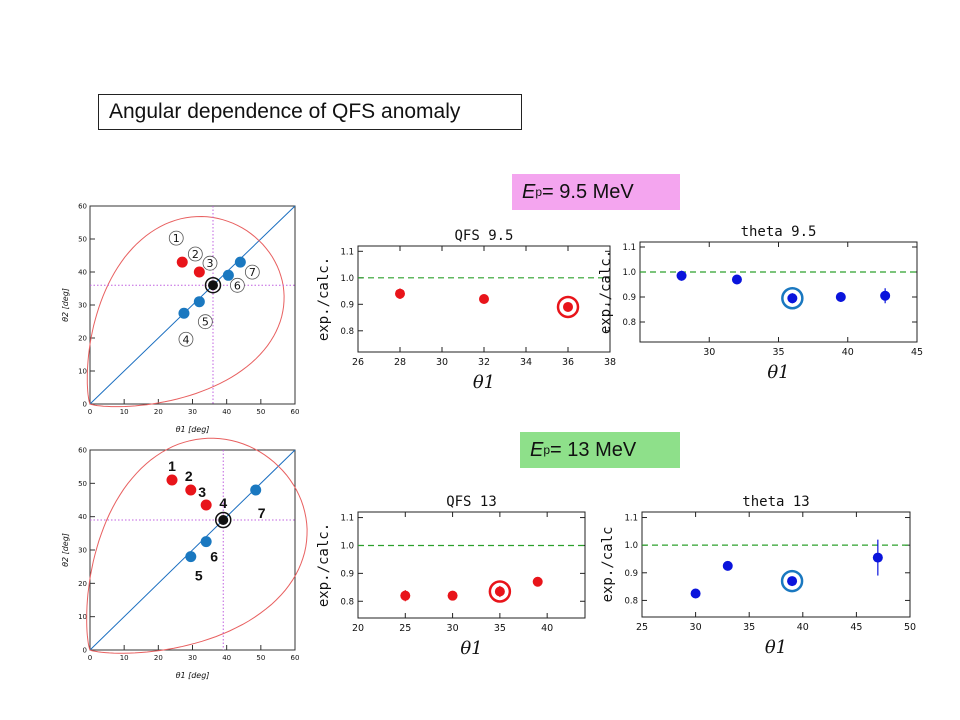 The image size is (960, 720). I want to click on plot-frame, so click(471, 565).